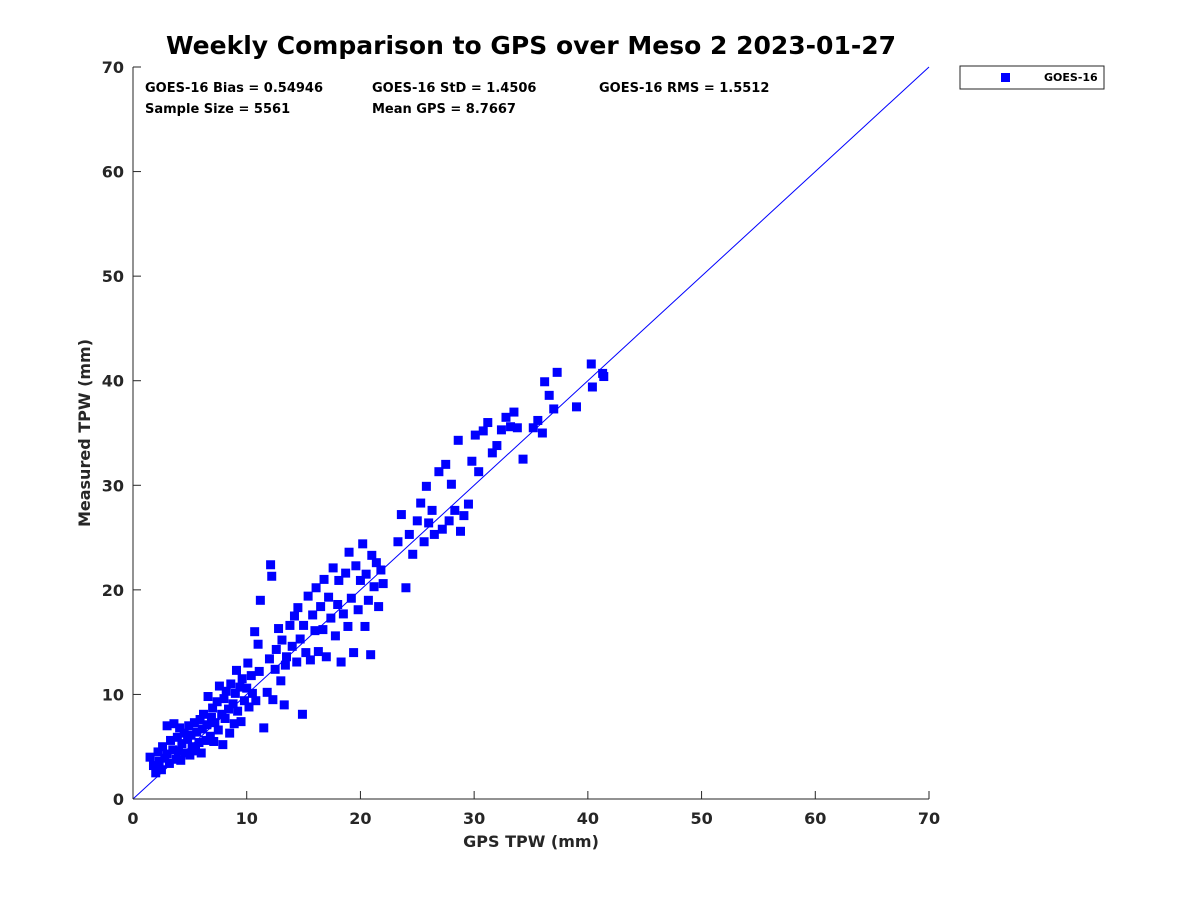  What do you see at coordinates (132, 818) in the screenshot?
I see `x-tick-label: 0` at bounding box center [132, 818].